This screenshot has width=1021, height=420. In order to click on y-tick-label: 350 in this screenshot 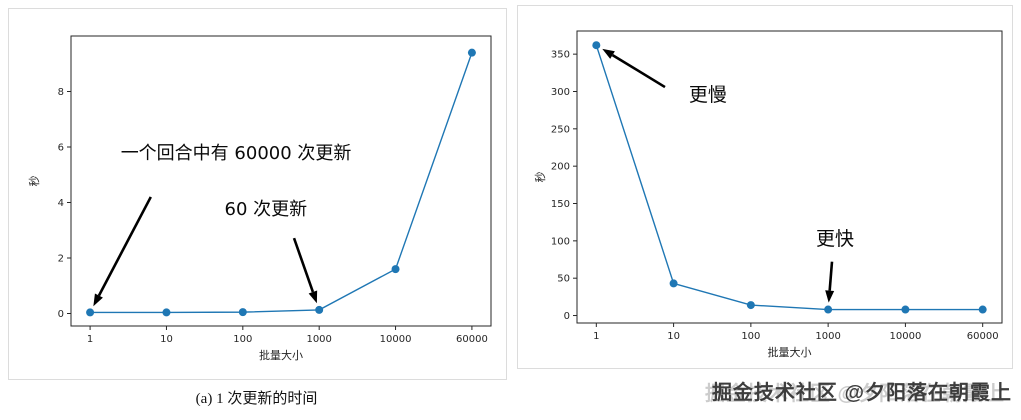, I will do `click(560, 55)`.